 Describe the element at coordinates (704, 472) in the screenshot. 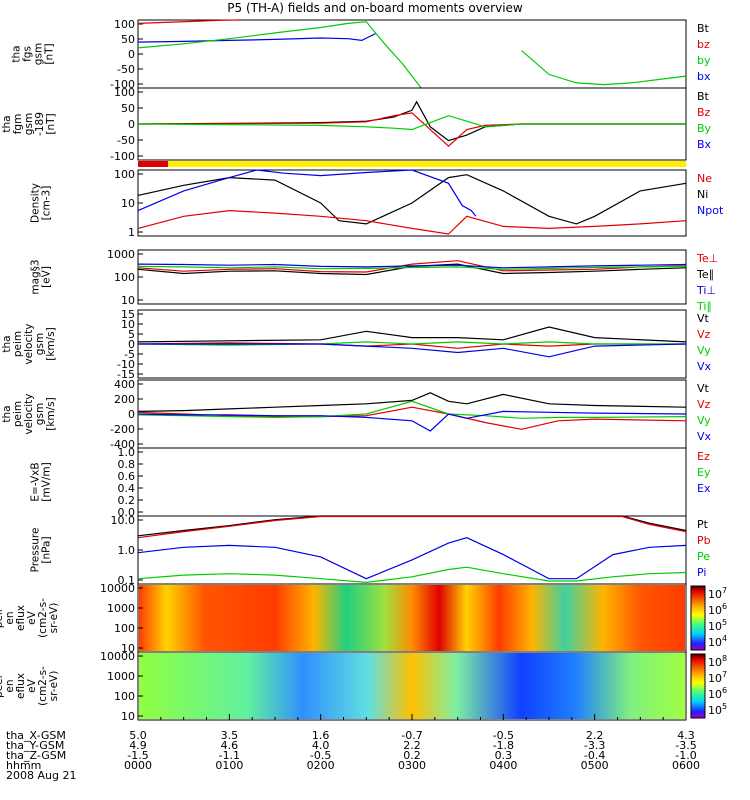

I see `legend-entry: Ey` at that location.